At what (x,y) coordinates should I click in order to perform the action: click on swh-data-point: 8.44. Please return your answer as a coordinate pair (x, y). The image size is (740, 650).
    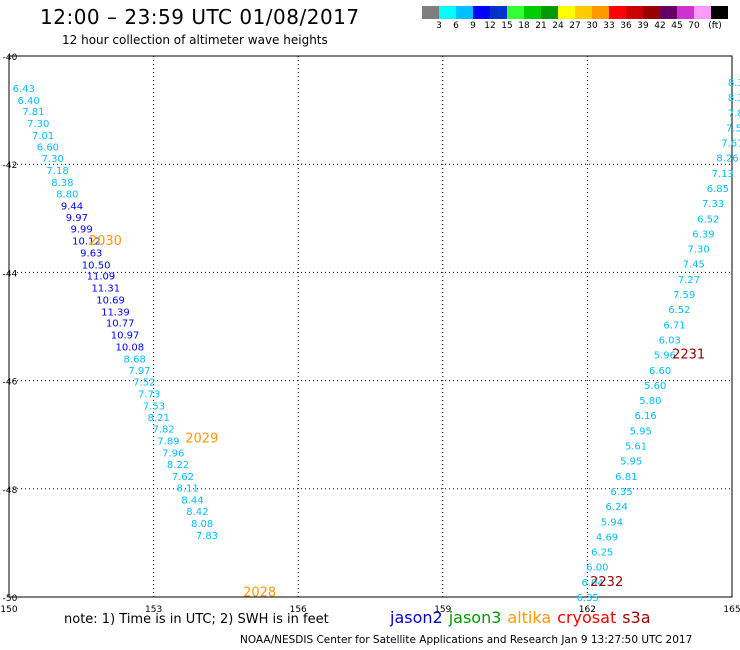
    Looking at the image, I should click on (192, 501).